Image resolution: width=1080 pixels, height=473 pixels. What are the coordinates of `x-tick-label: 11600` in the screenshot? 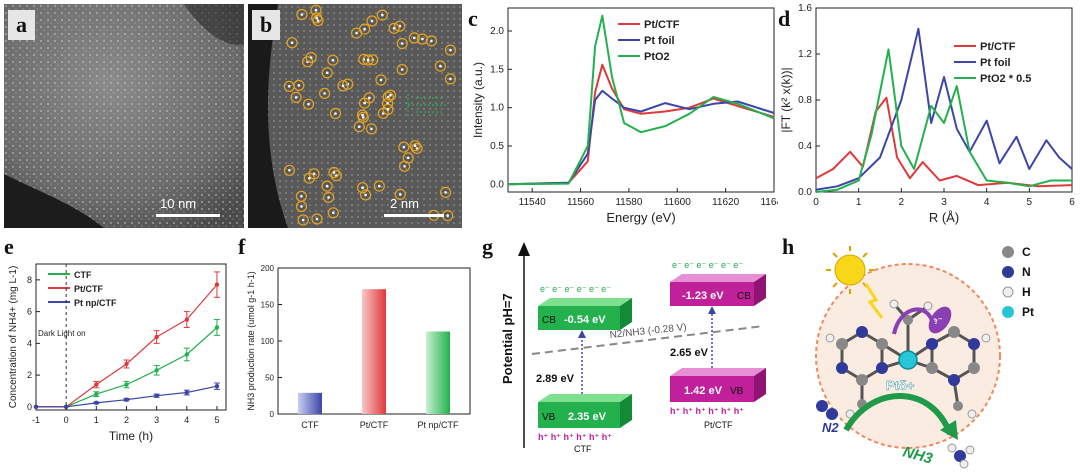 It's located at (678, 202).